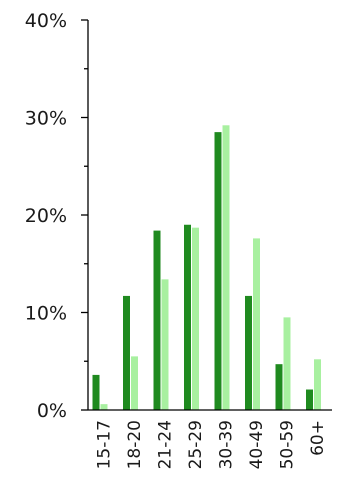 This screenshot has height=483, width=344. I want to click on x-tick-label: 30-39, so click(226, 444).